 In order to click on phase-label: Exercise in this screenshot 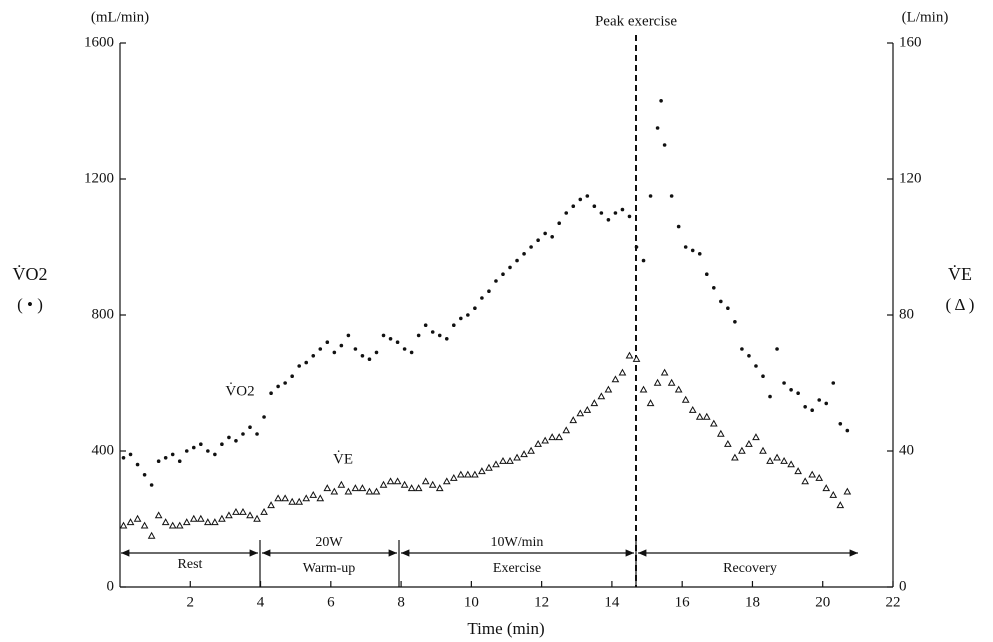, I will do `click(517, 568)`.